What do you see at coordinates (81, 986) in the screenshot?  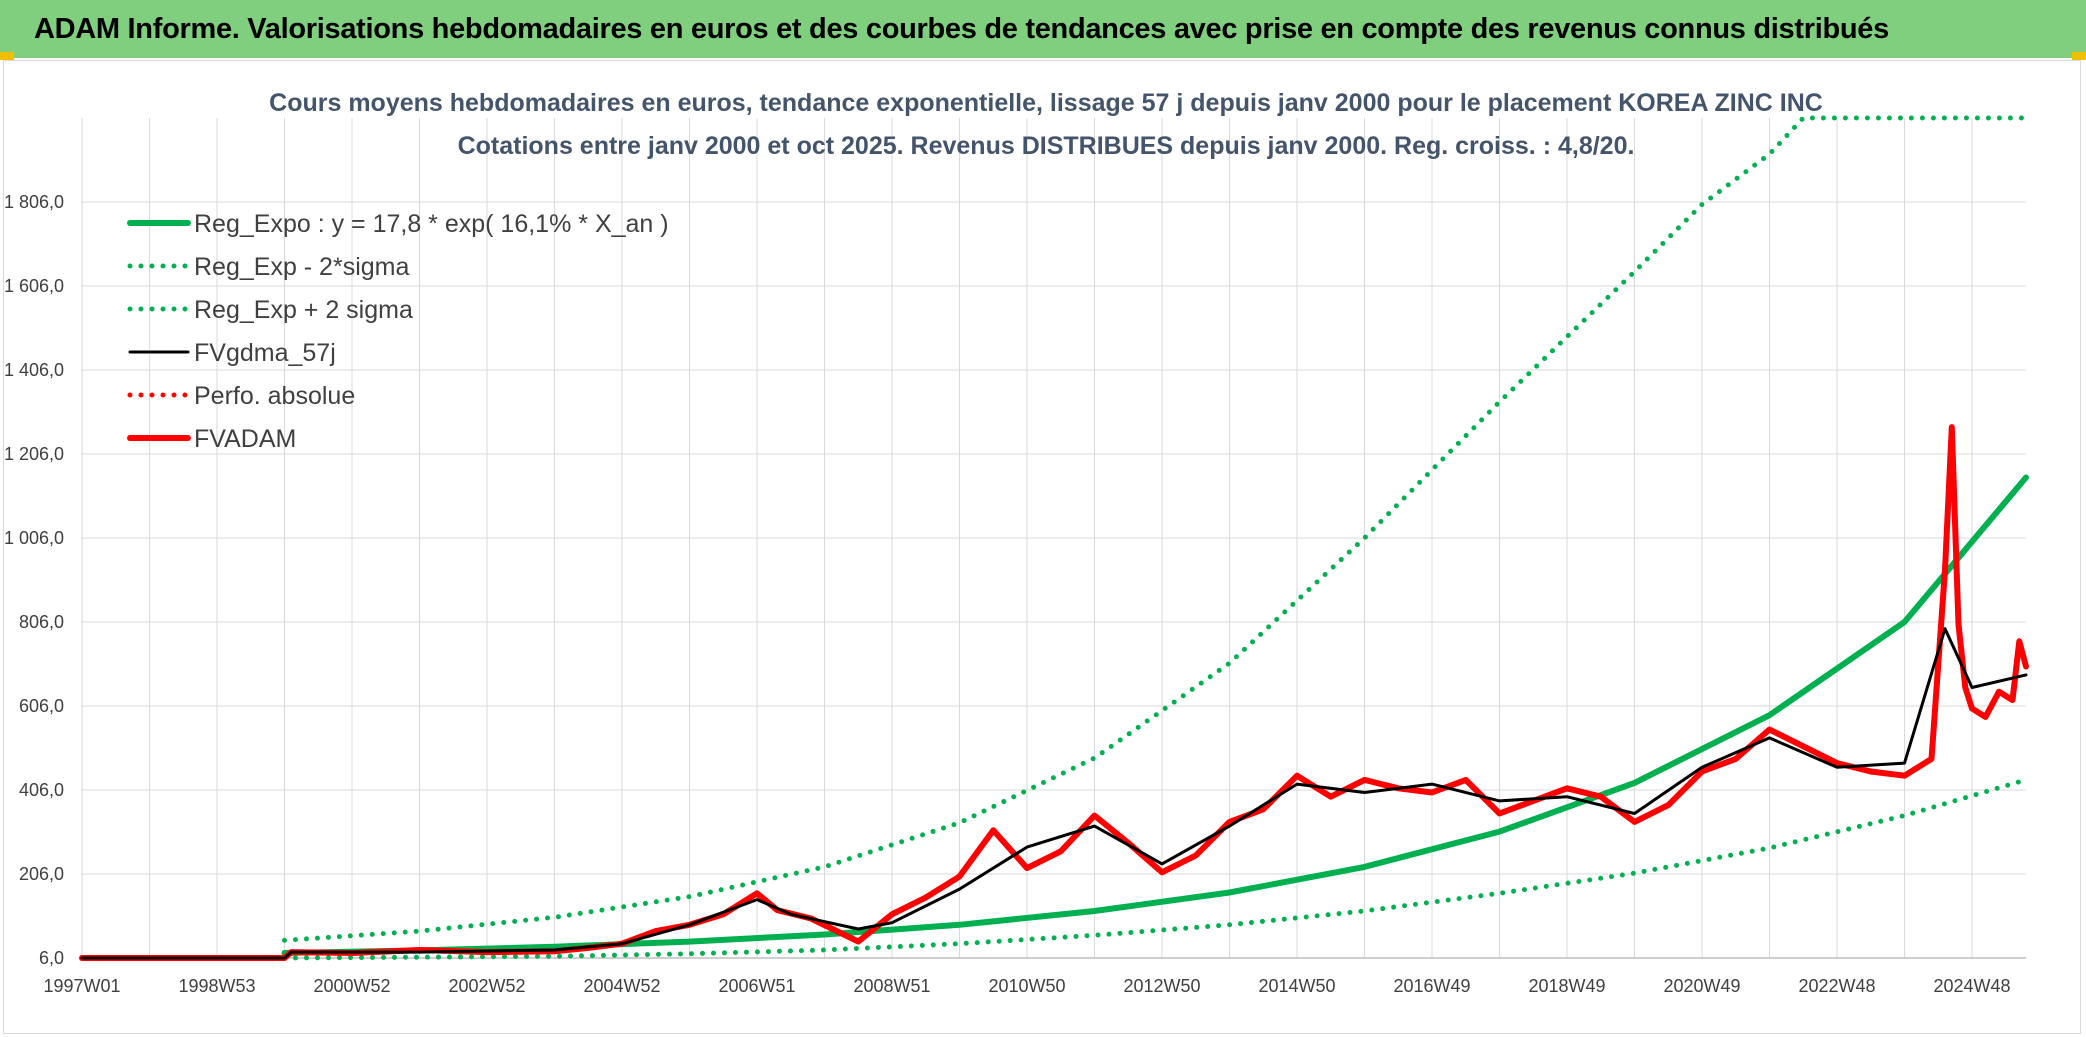 I see `x-tick-label: 1997W01` at bounding box center [81, 986].